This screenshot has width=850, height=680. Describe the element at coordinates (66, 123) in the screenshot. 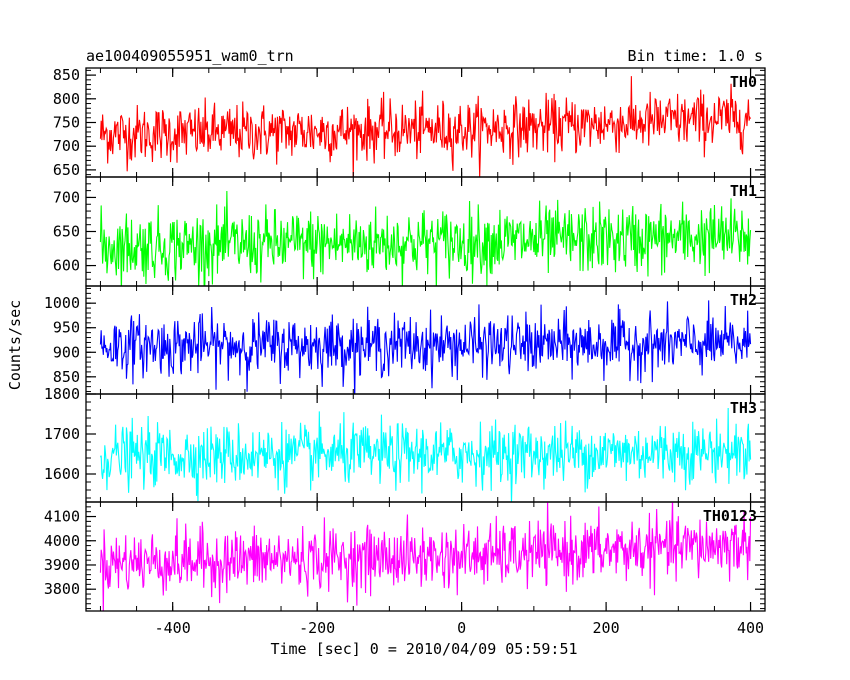

I see `y-tick-label: 750` at that location.